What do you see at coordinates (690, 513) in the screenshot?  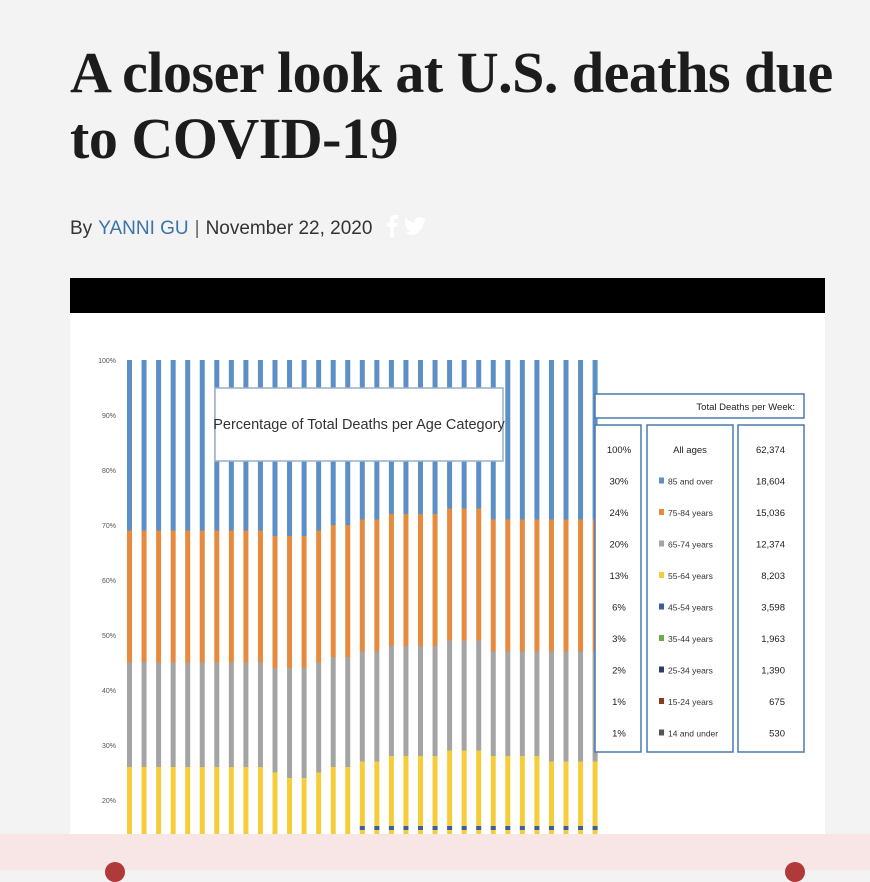 I see `table-label-cell: 75-84 years` at bounding box center [690, 513].